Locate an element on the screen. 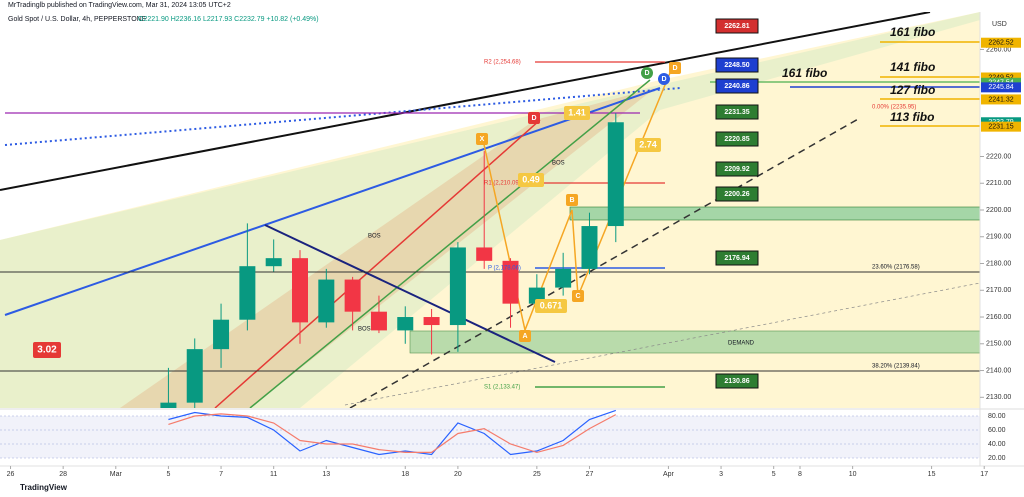  price-badge-label: 2241.32 is located at coordinates (1000, 99).